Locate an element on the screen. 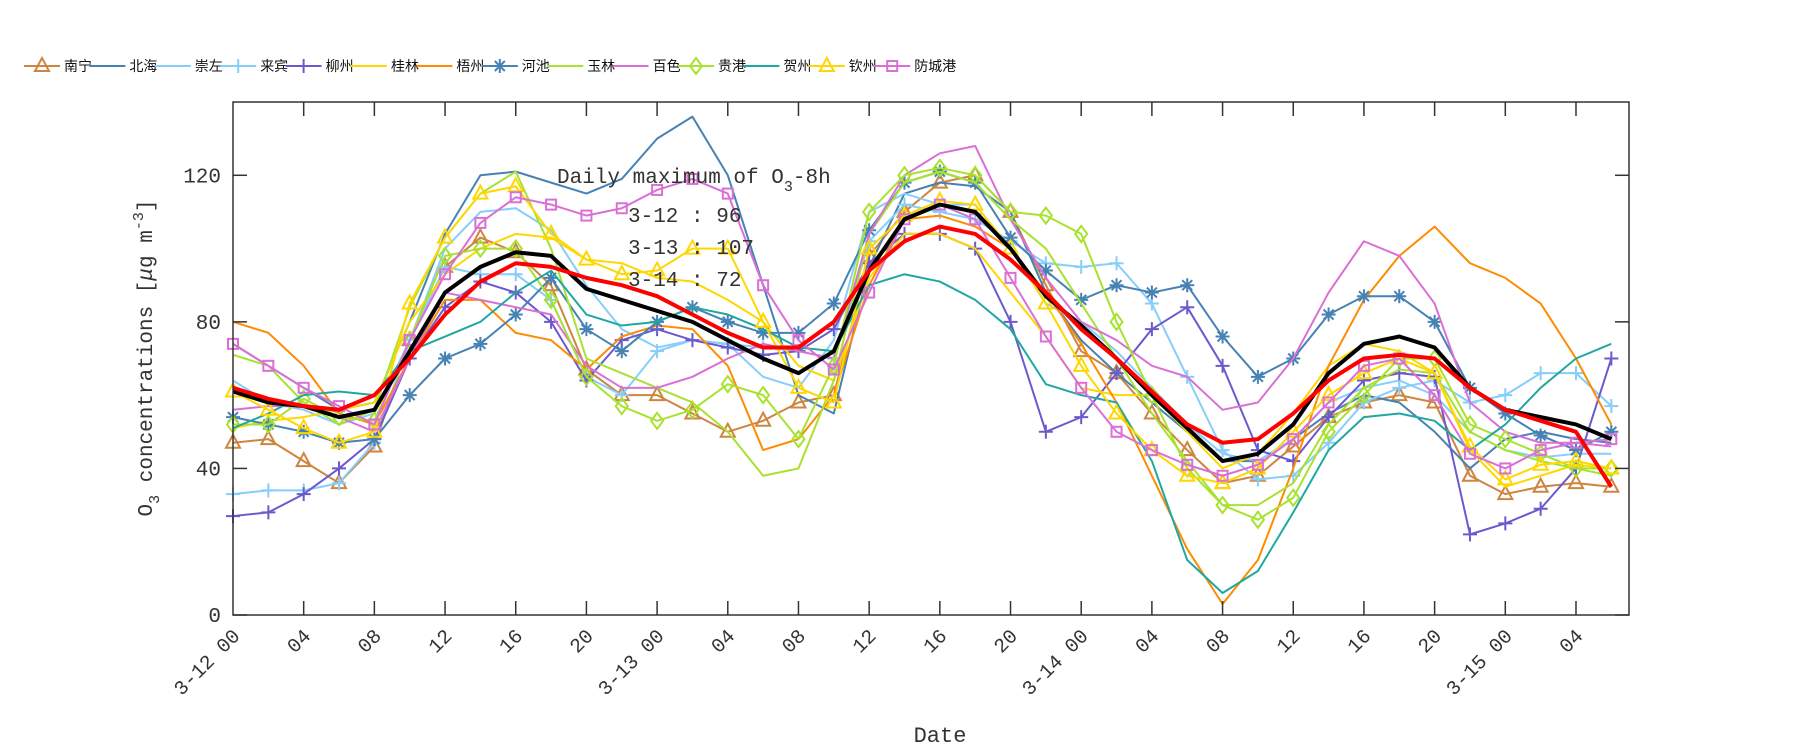  legend-item-柳州: 柳州 is located at coordinates (319, 66).